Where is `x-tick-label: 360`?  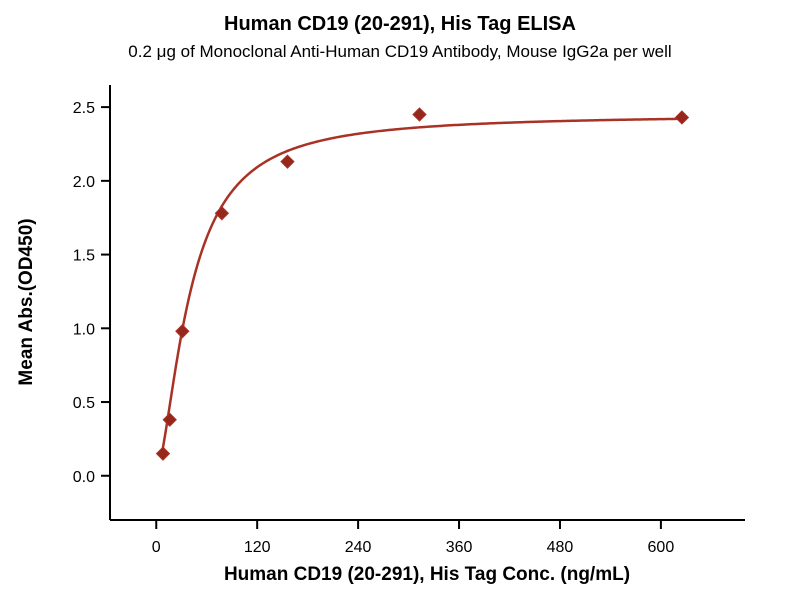 x-tick-label: 360 is located at coordinates (459, 547).